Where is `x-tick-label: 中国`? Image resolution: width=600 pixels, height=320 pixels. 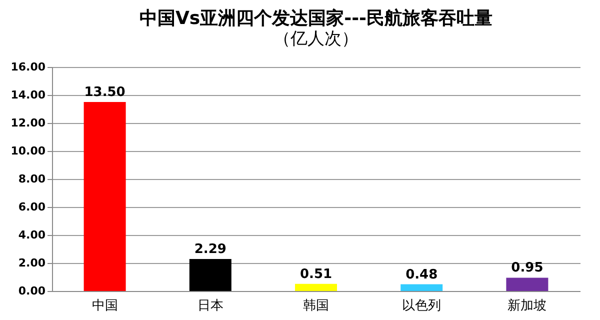
x-tick-label: 中国 is located at coordinates (105, 306).